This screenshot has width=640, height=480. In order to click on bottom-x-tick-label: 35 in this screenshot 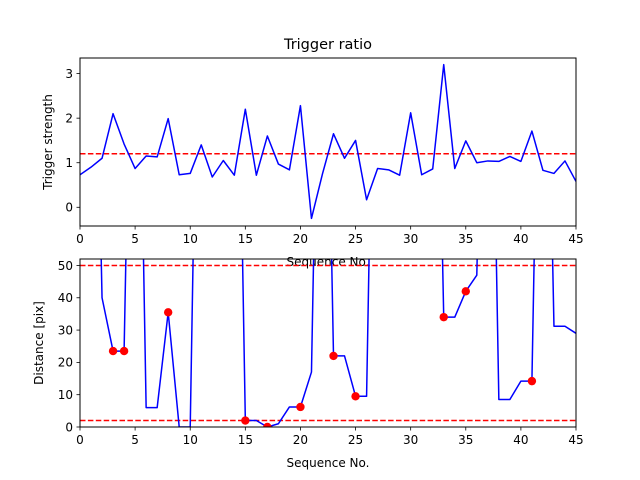, I will do `click(465, 440)`.